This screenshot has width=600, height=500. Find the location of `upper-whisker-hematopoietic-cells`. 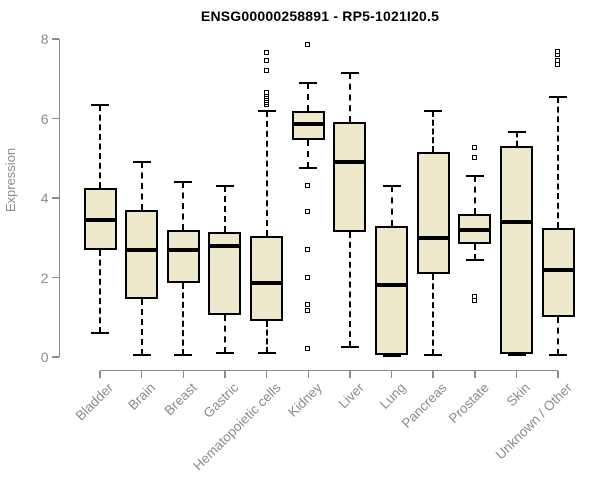

upper-whisker-hematopoietic-cells is located at coordinates (266, 173).